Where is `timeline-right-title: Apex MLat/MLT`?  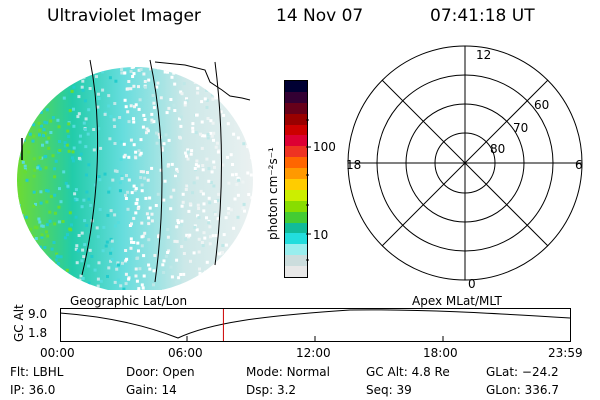
timeline-right-title: Apex MLat/MLT is located at coordinates (457, 301).